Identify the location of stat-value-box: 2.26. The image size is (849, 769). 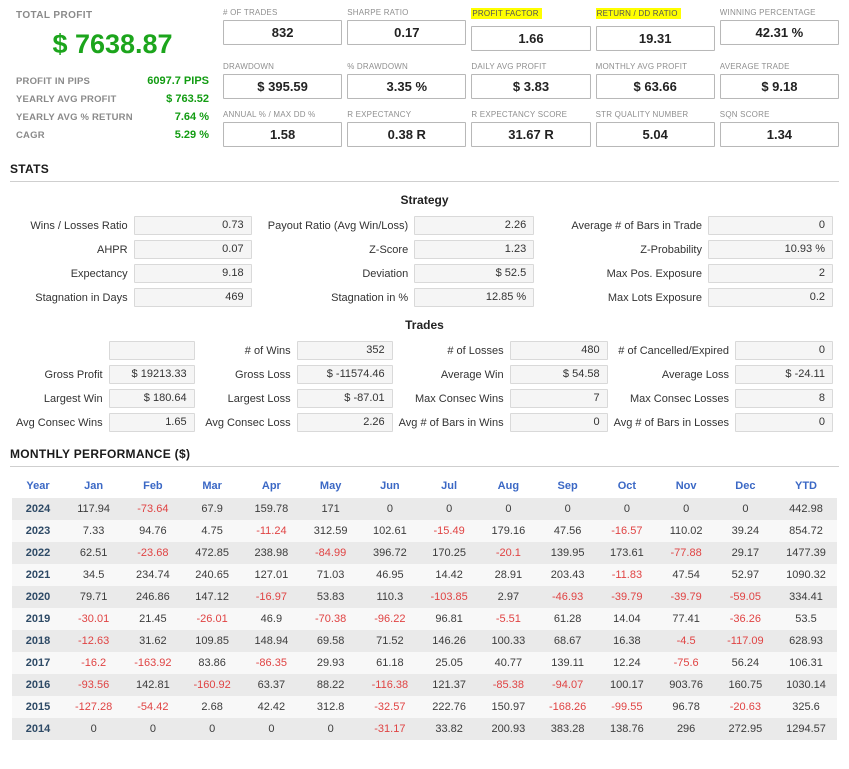
(344, 422).